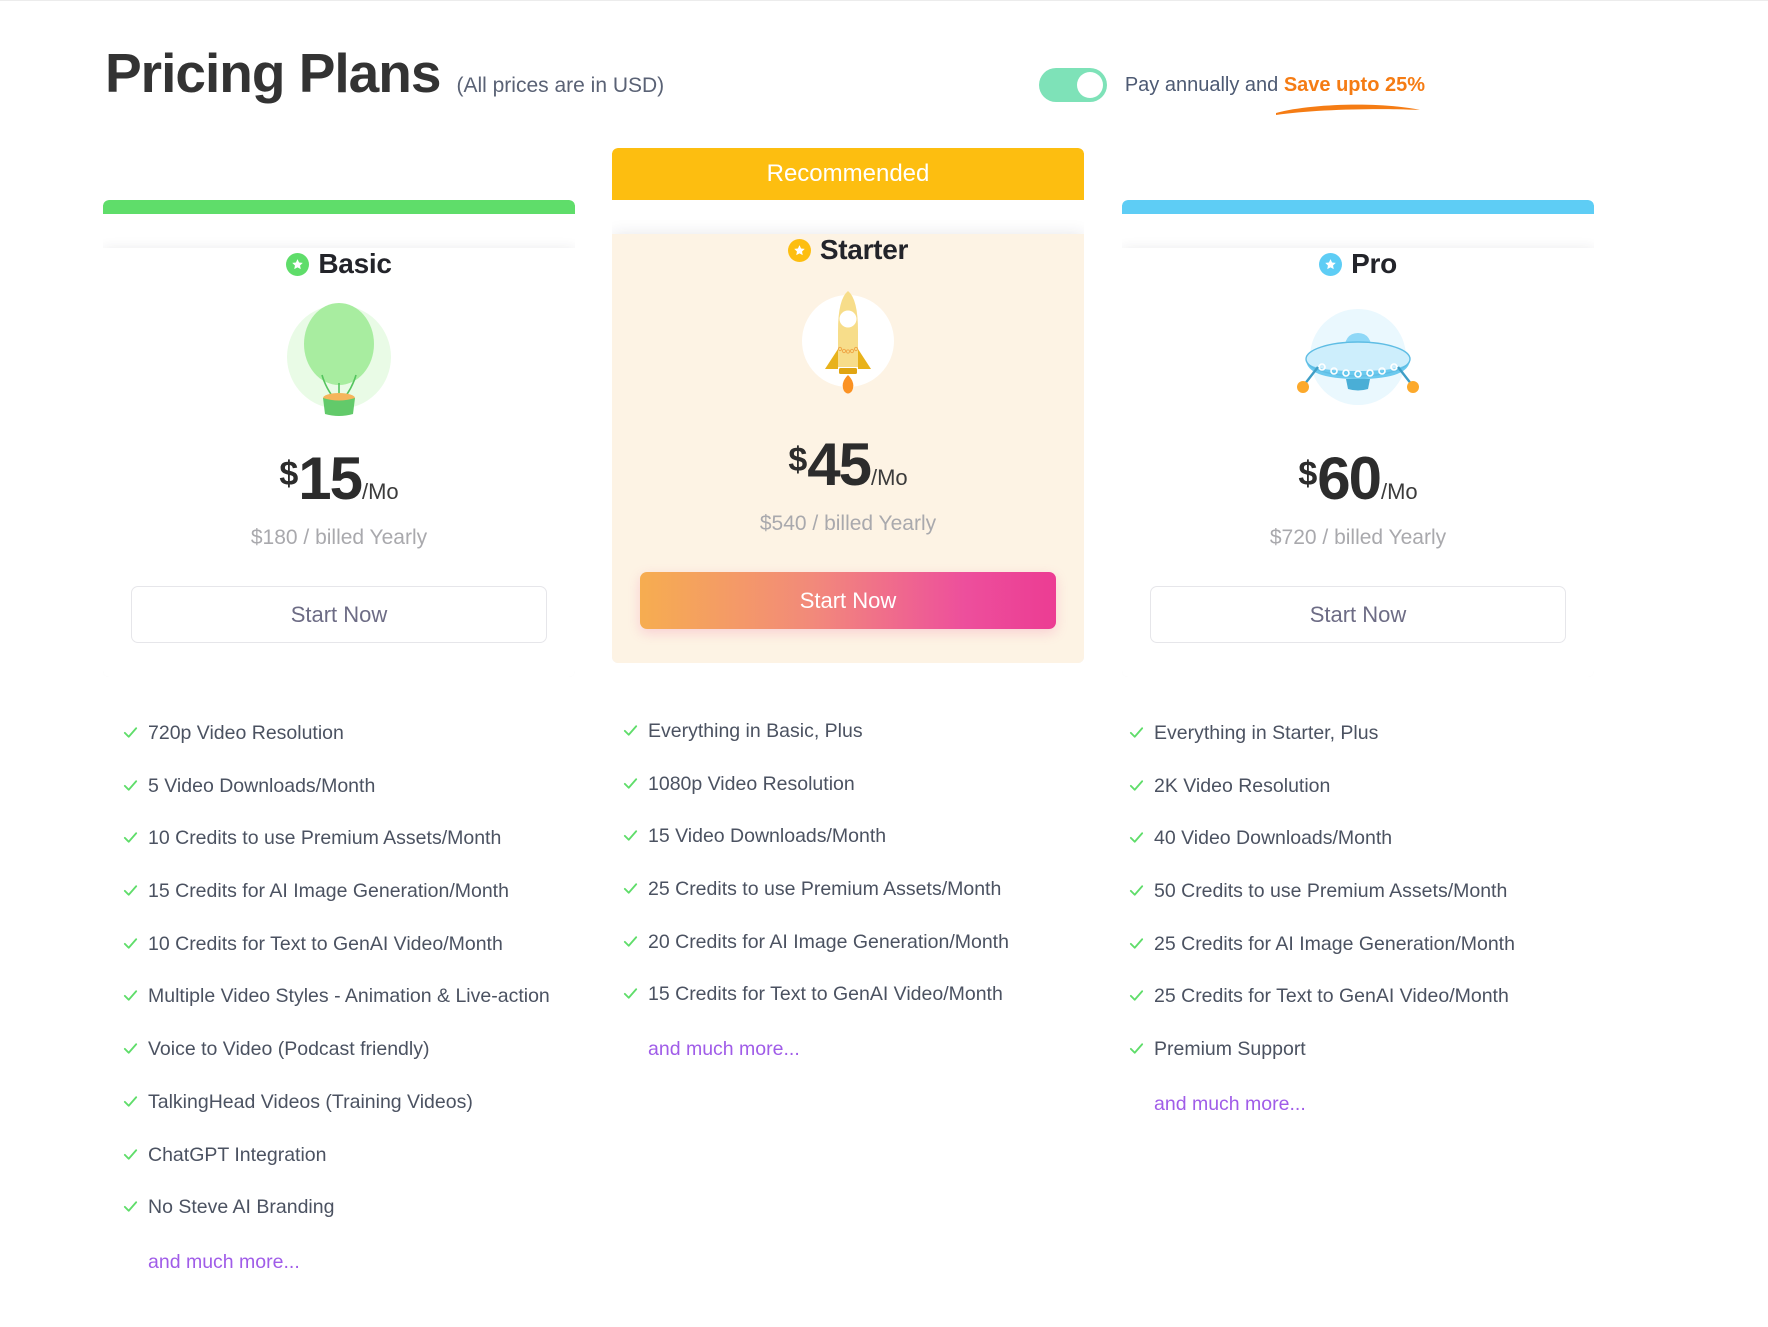  Describe the element at coordinates (1358, 438) in the screenshot. I see `plan-card-pro: Pro` at that location.